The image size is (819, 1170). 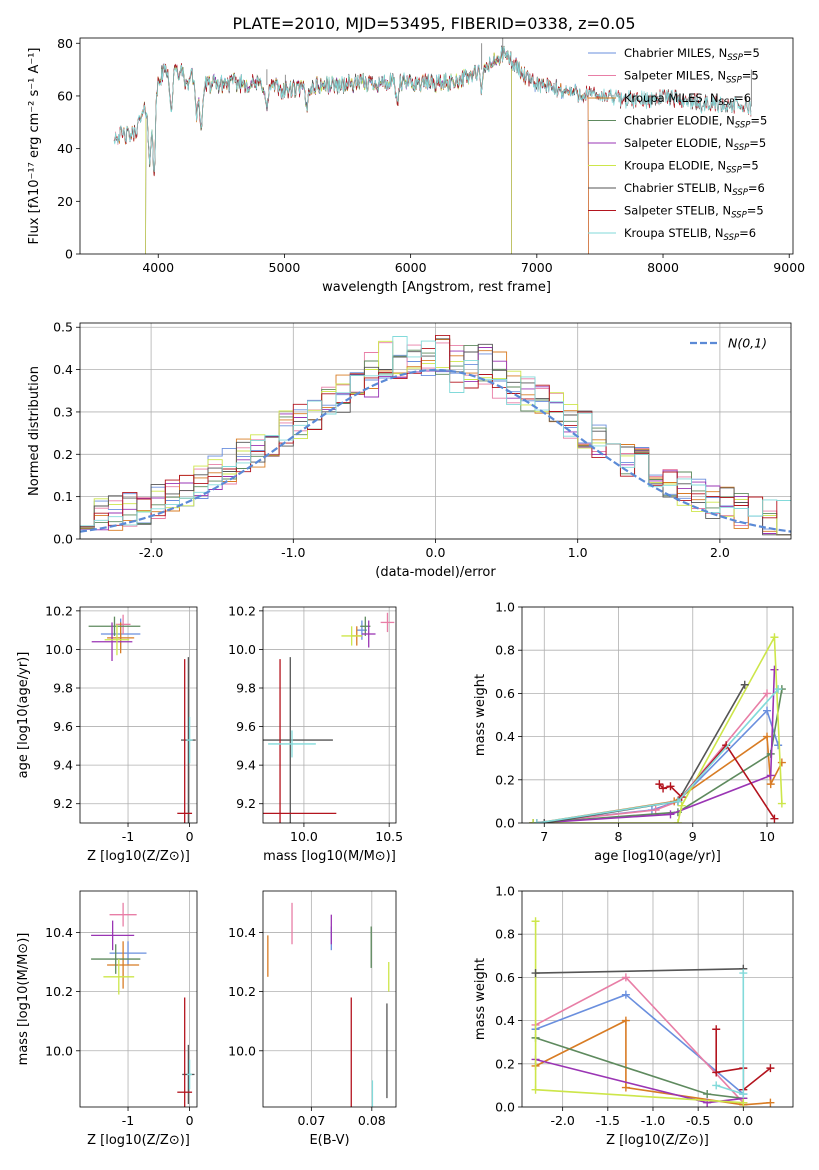 What do you see at coordinates (69, 254) in the screenshot?
I see `y-tick-label: 0` at bounding box center [69, 254].